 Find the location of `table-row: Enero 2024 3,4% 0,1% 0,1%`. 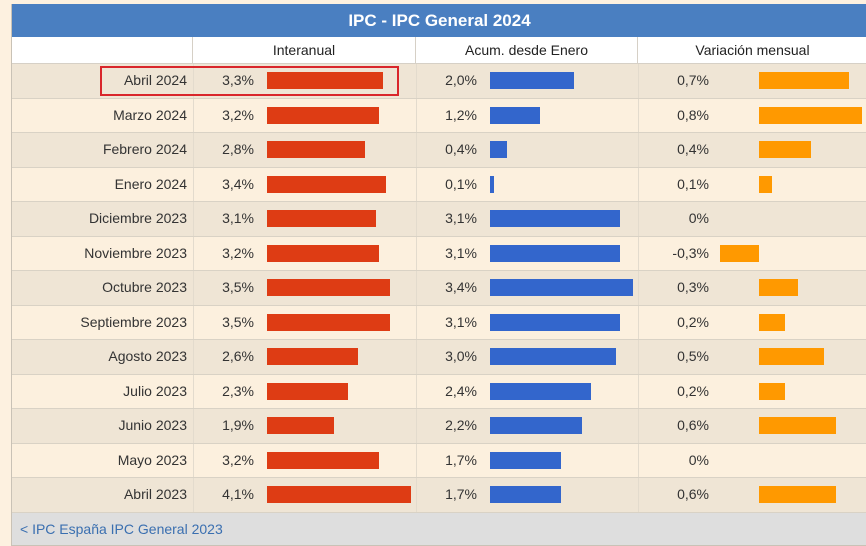

table-row: Enero 2024 3,4% 0,1% 0,1% is located at coordinates (439, 184).